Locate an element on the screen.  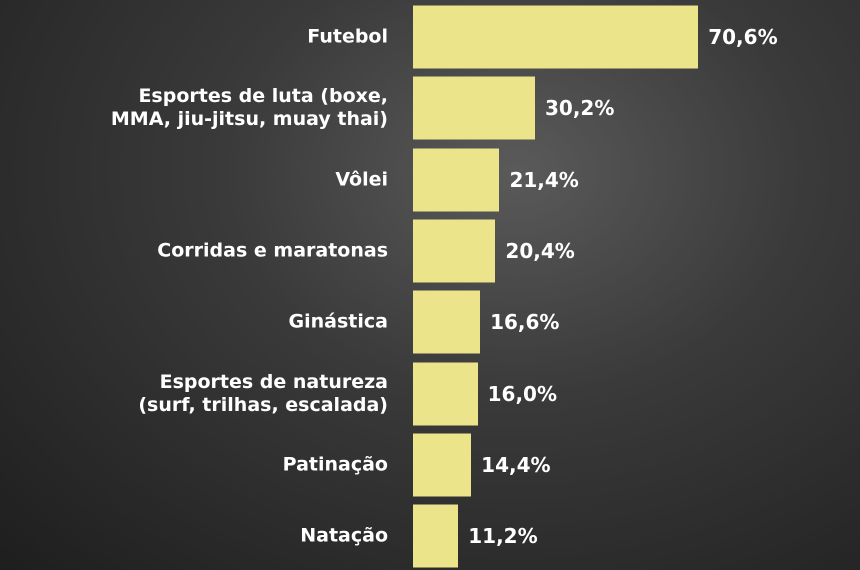
value-label: 70,6% is located at coordinates (743, 37).